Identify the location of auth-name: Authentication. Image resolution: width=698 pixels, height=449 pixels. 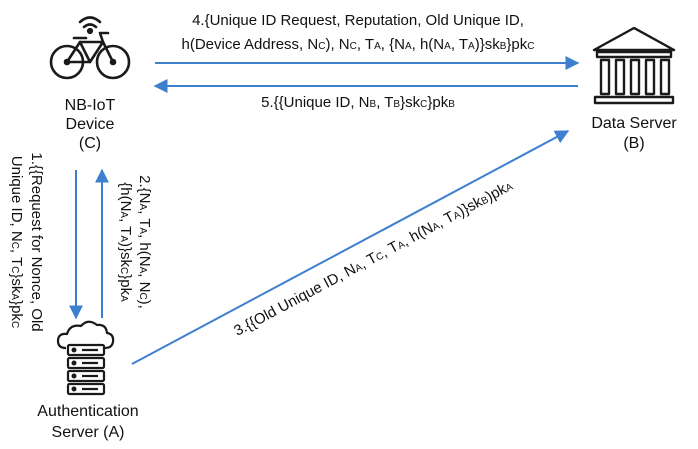
(87, 411).